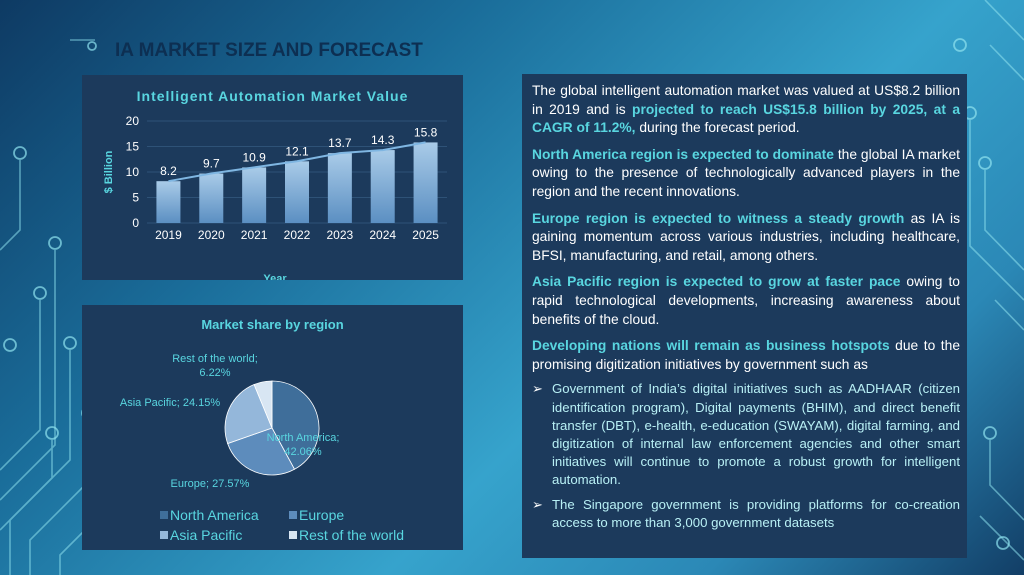 This screenshot has width=1024, height=575. I want to click on data-label: 14.3, so click(383, 140).